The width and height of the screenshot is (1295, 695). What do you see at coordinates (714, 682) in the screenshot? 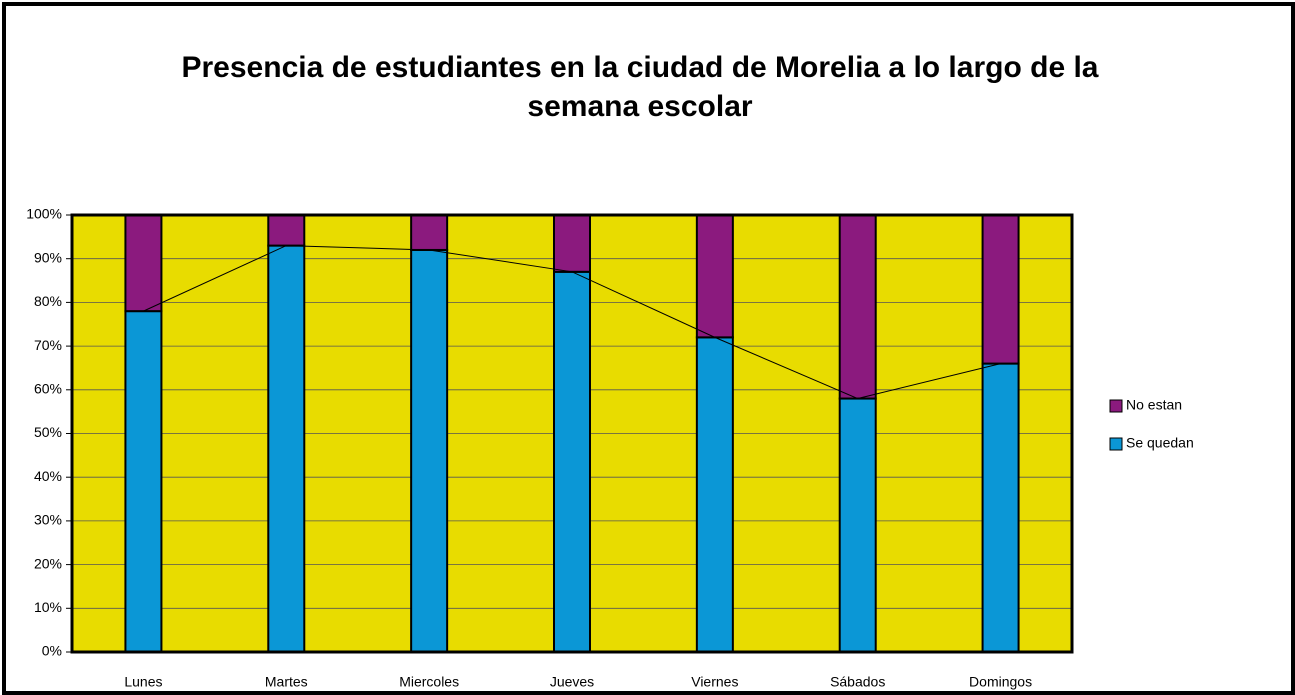
I see `x-tick-label: Viernes` at bounding box center [714, 682].